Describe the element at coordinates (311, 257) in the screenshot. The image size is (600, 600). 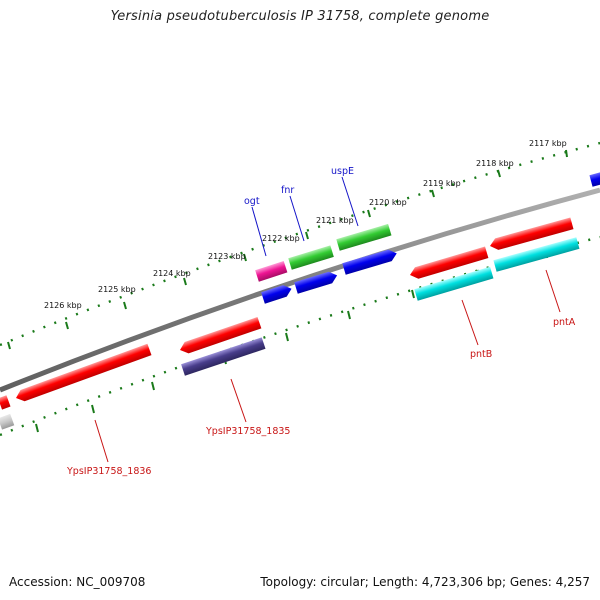
I see `gene-fnr` at that location.